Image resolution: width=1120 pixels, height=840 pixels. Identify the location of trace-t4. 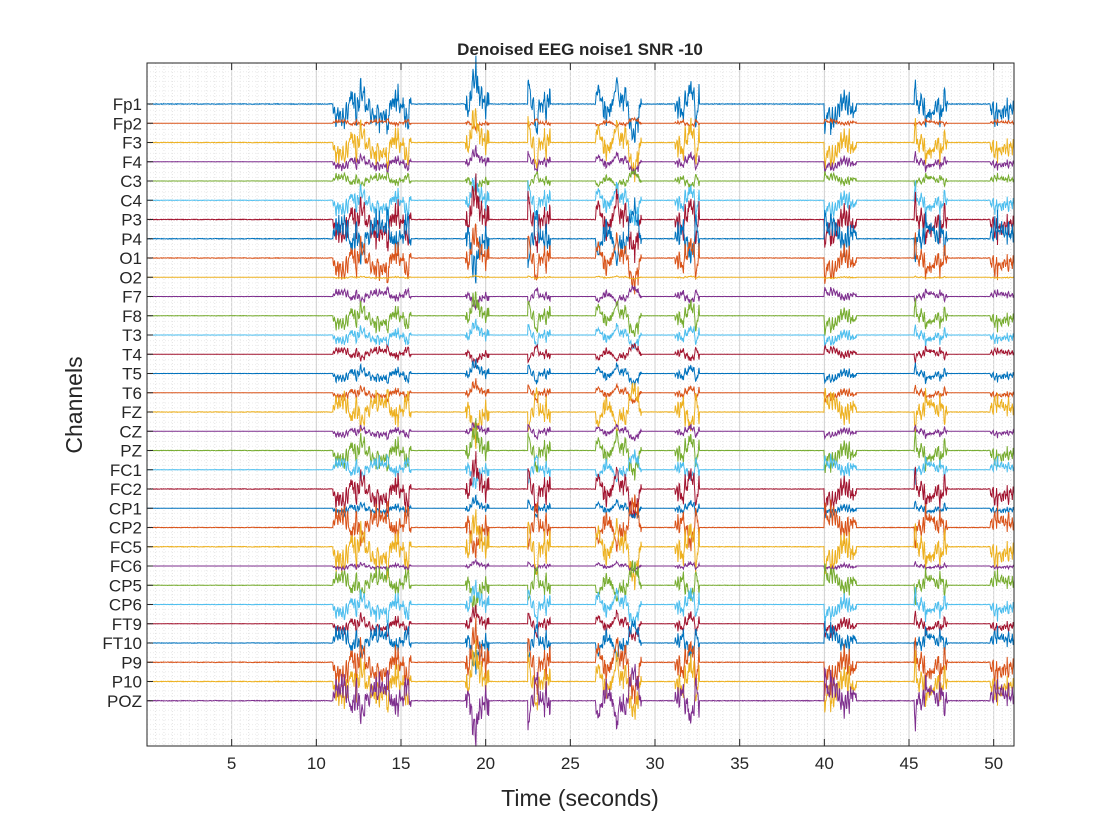
(581, 355).